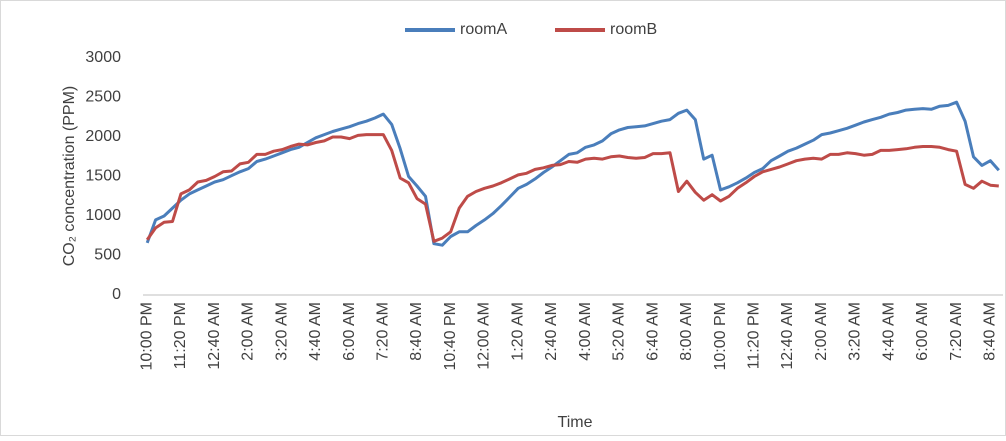 This screenshot has width=1006, height=441. What do you see at coordinates (69, 176) in the screenshot?
I see `y-axis-title: CO₂ concentration (PPM)` at bounding box center [69, 176].